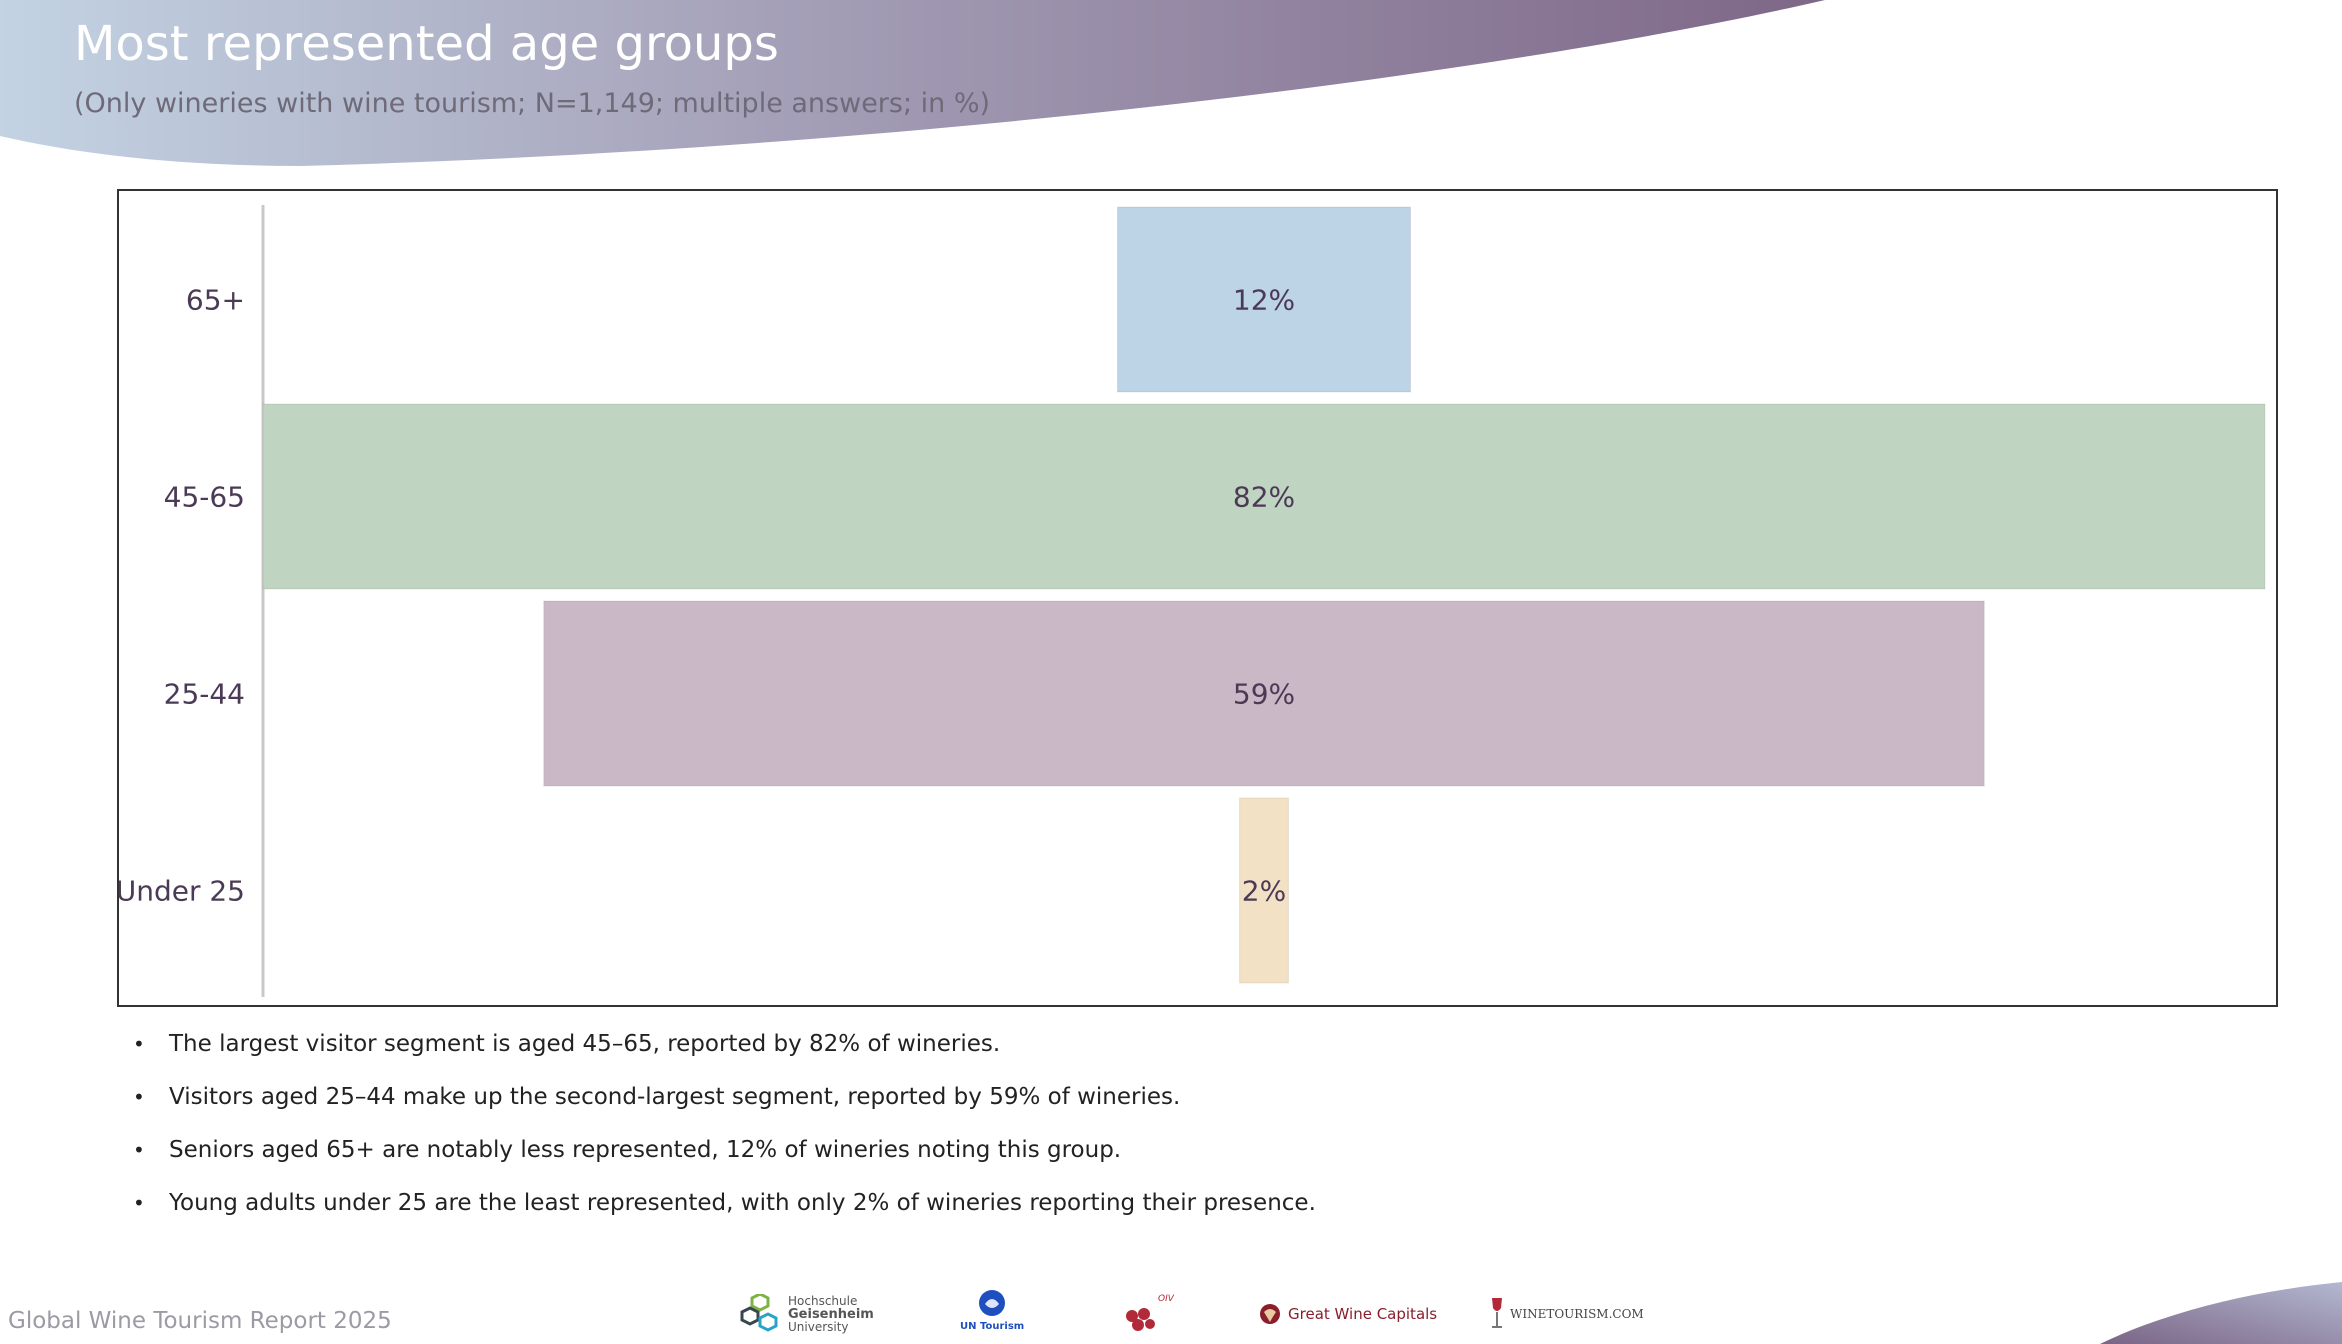  I want to click on logo-line: Geisenheim, so click(831, 1314).